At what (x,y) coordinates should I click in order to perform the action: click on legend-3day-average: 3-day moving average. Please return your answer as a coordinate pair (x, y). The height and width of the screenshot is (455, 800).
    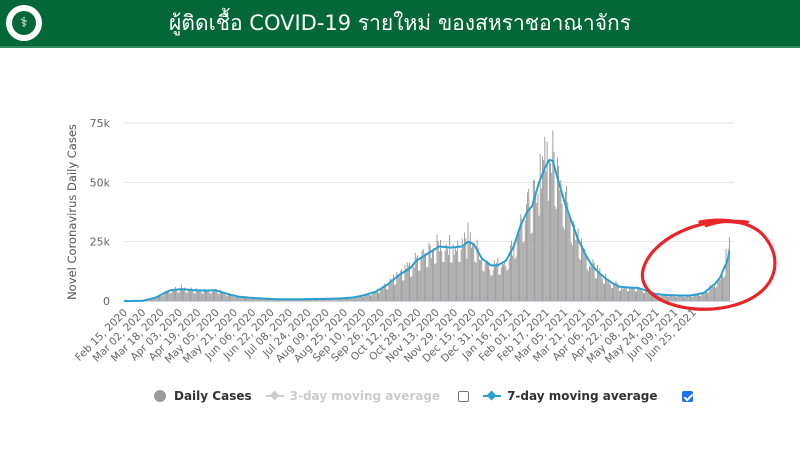
    Looking at the image, I should click on (353, 396).